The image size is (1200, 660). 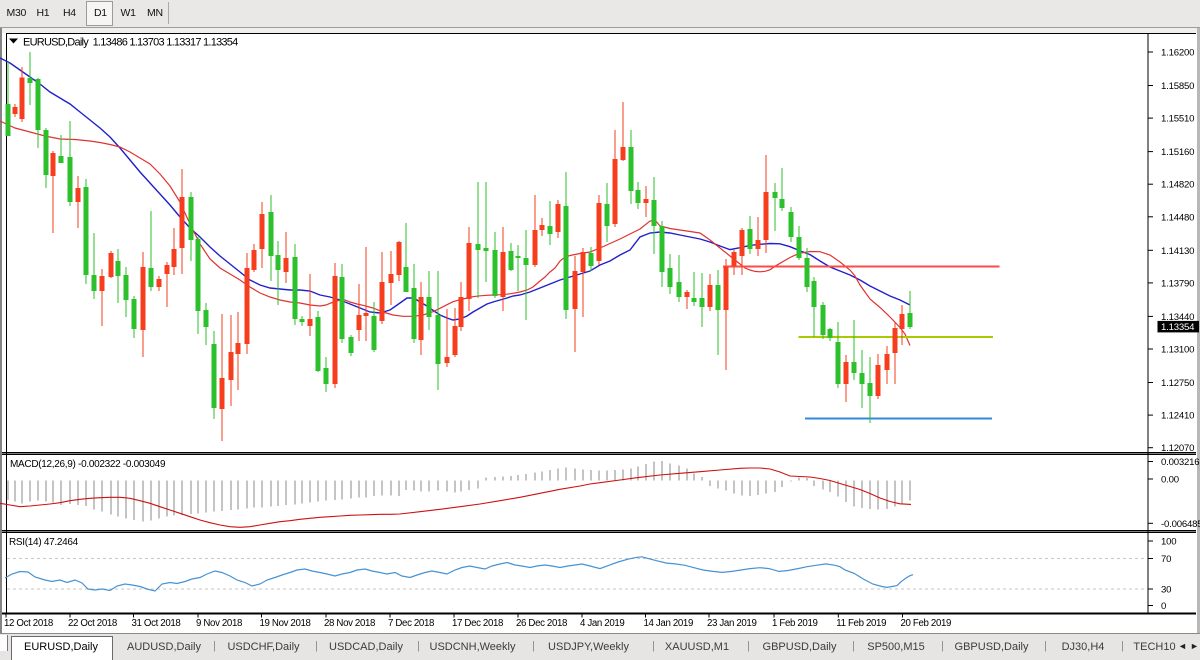 What do you see at coordinates (1178, 327) in the screenshot?
I see `svg-text: 1.13354` at bounding box center [1178, 327].